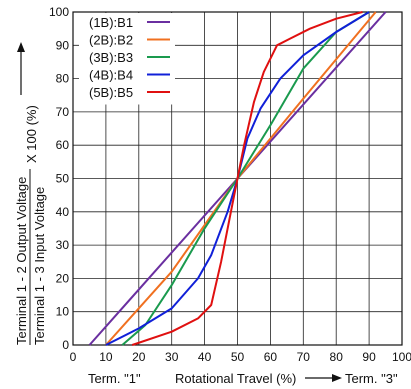 This screenshot has width=411, height=389. What do you see at coordinates (111, 22) in the screenshot?
I see `legend-label: (1B):B1` at bounding box center [111, 22].